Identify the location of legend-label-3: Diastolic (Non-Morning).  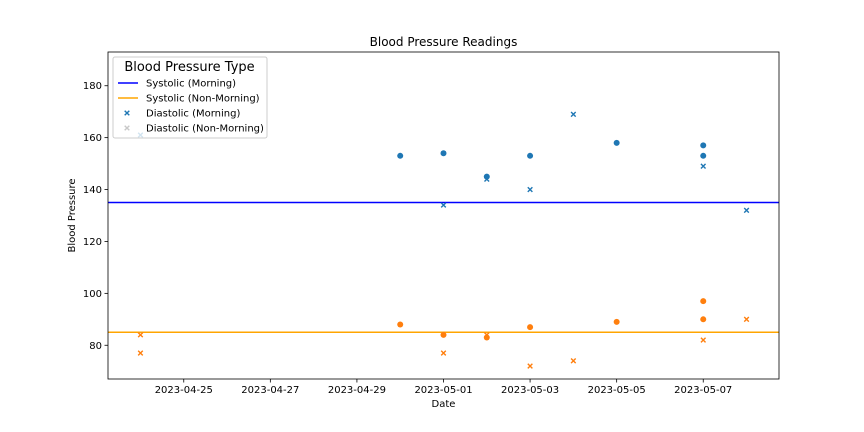
(205, 129).